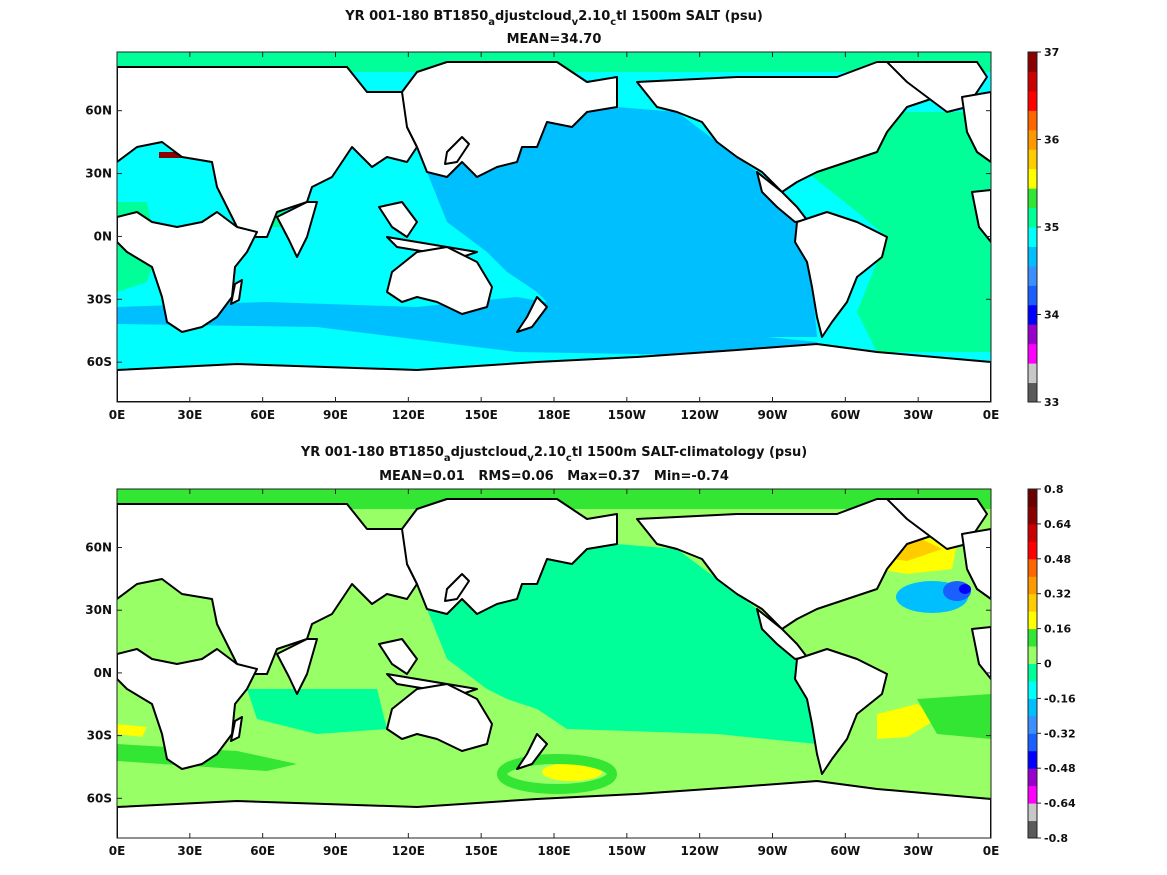 The width and height of the screenshot is (1167, 875). Describe the element at coordinates (622, 222) in the screenshot. I see `panel1-region-pacific` at that location.